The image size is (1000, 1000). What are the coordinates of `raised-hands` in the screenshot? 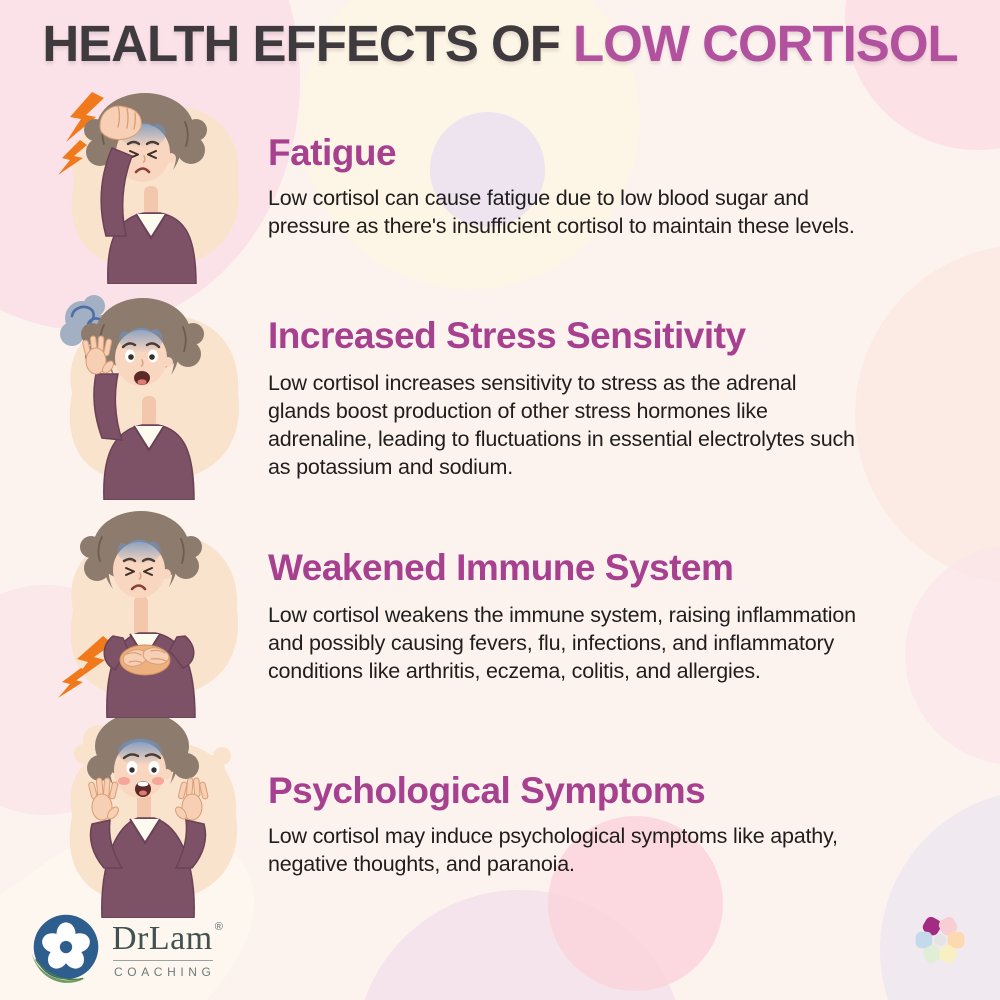 It's located at (148, 799).